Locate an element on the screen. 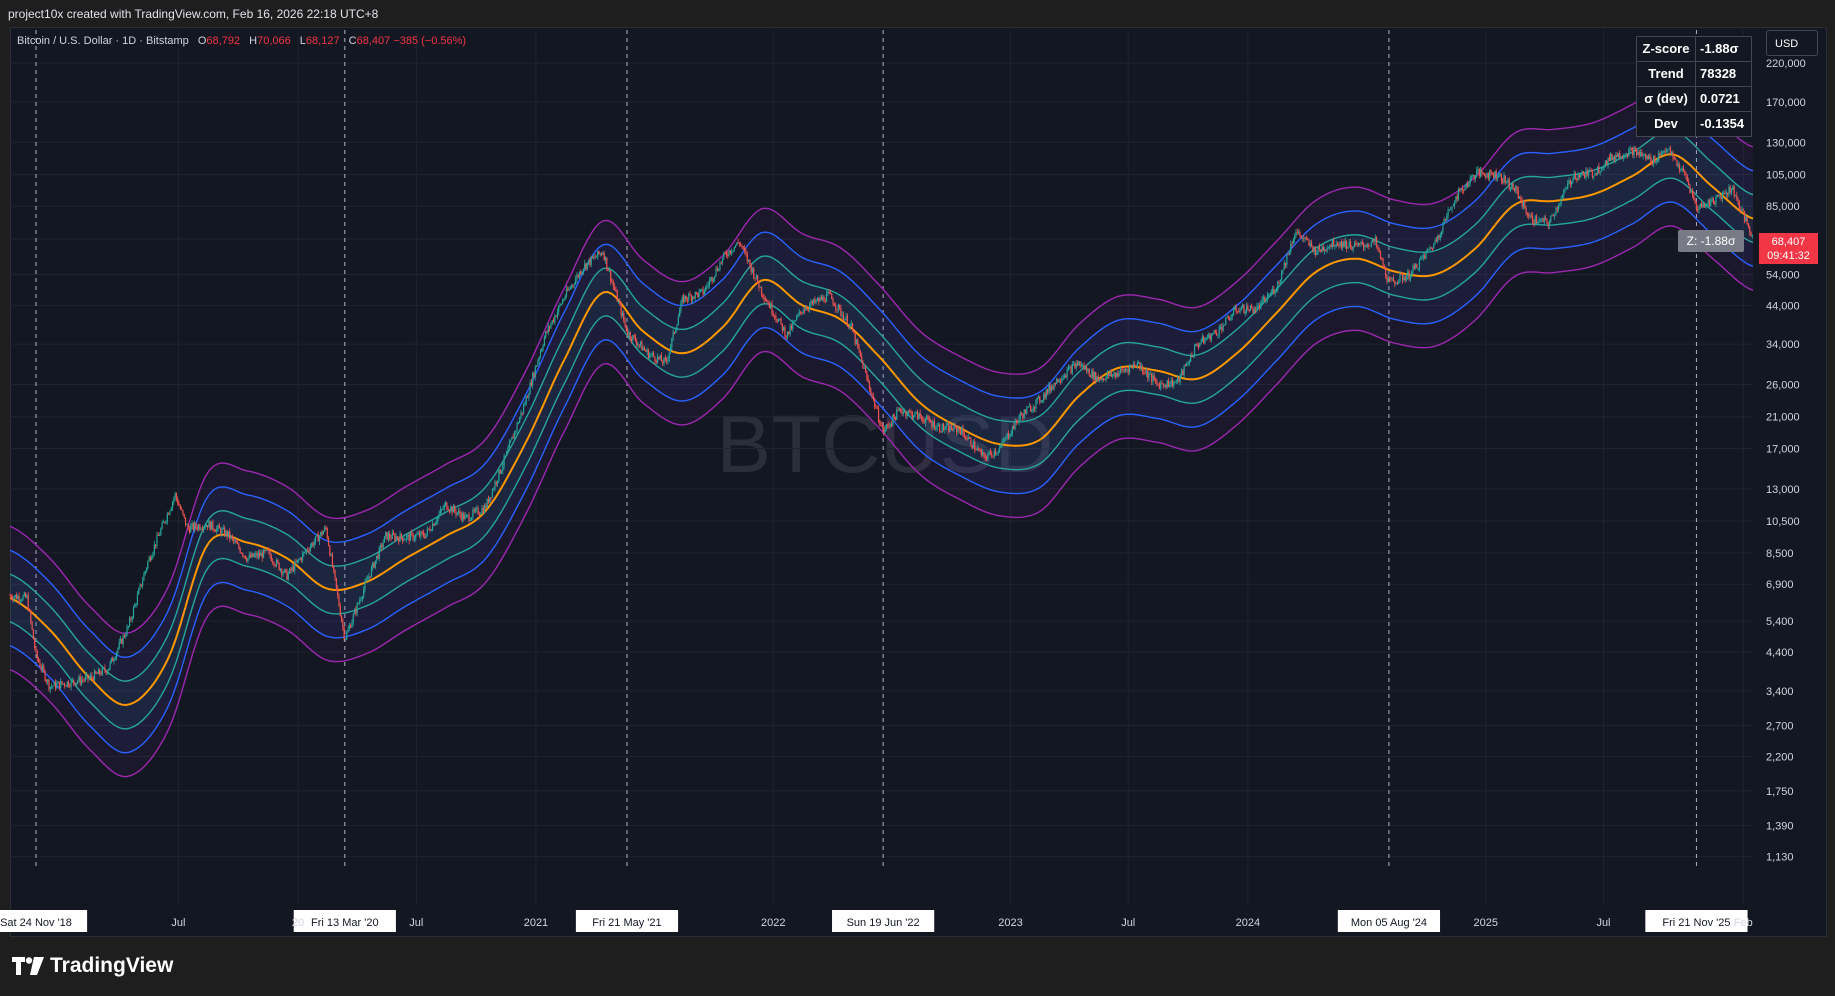 The image size is (1835, 996). high-value: 70,066 is located at coordinates (274, 41).